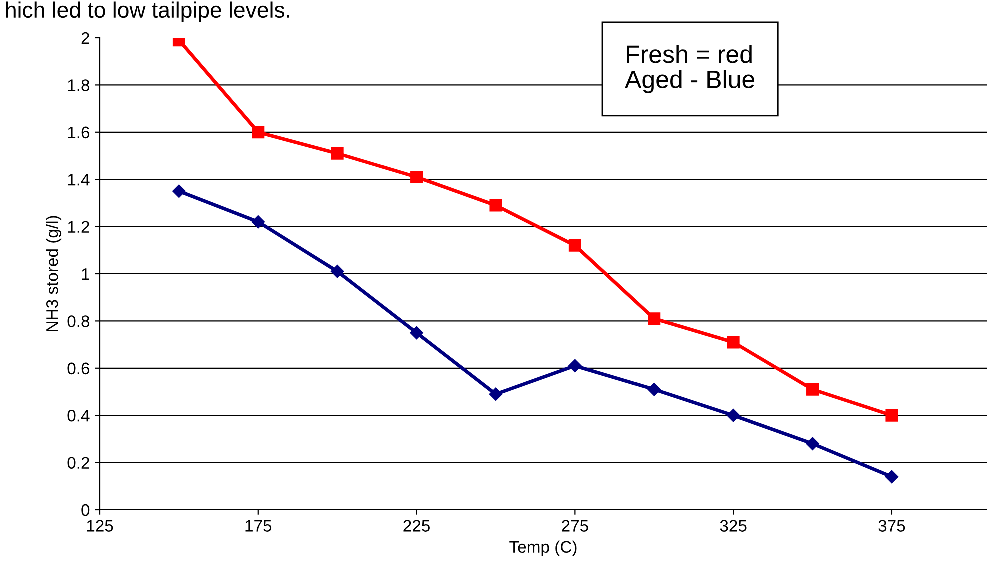  I want to click on annotation: Fresh = red Aged - Blue, so click(690, 69).